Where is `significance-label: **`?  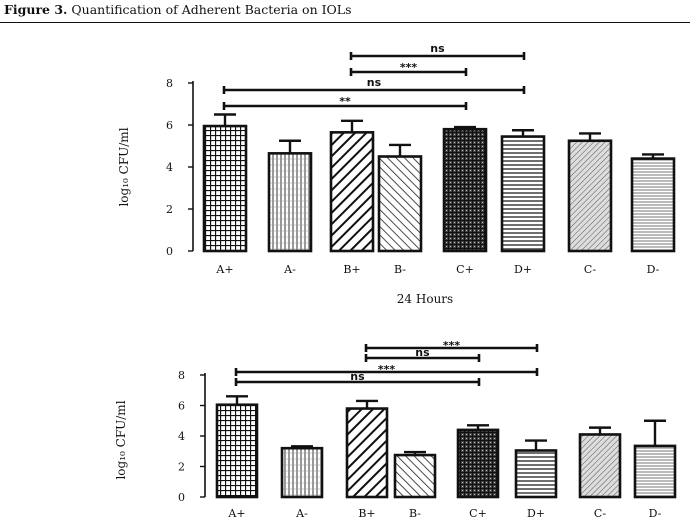
significance-label: ** is located at coordinates (345, 101).